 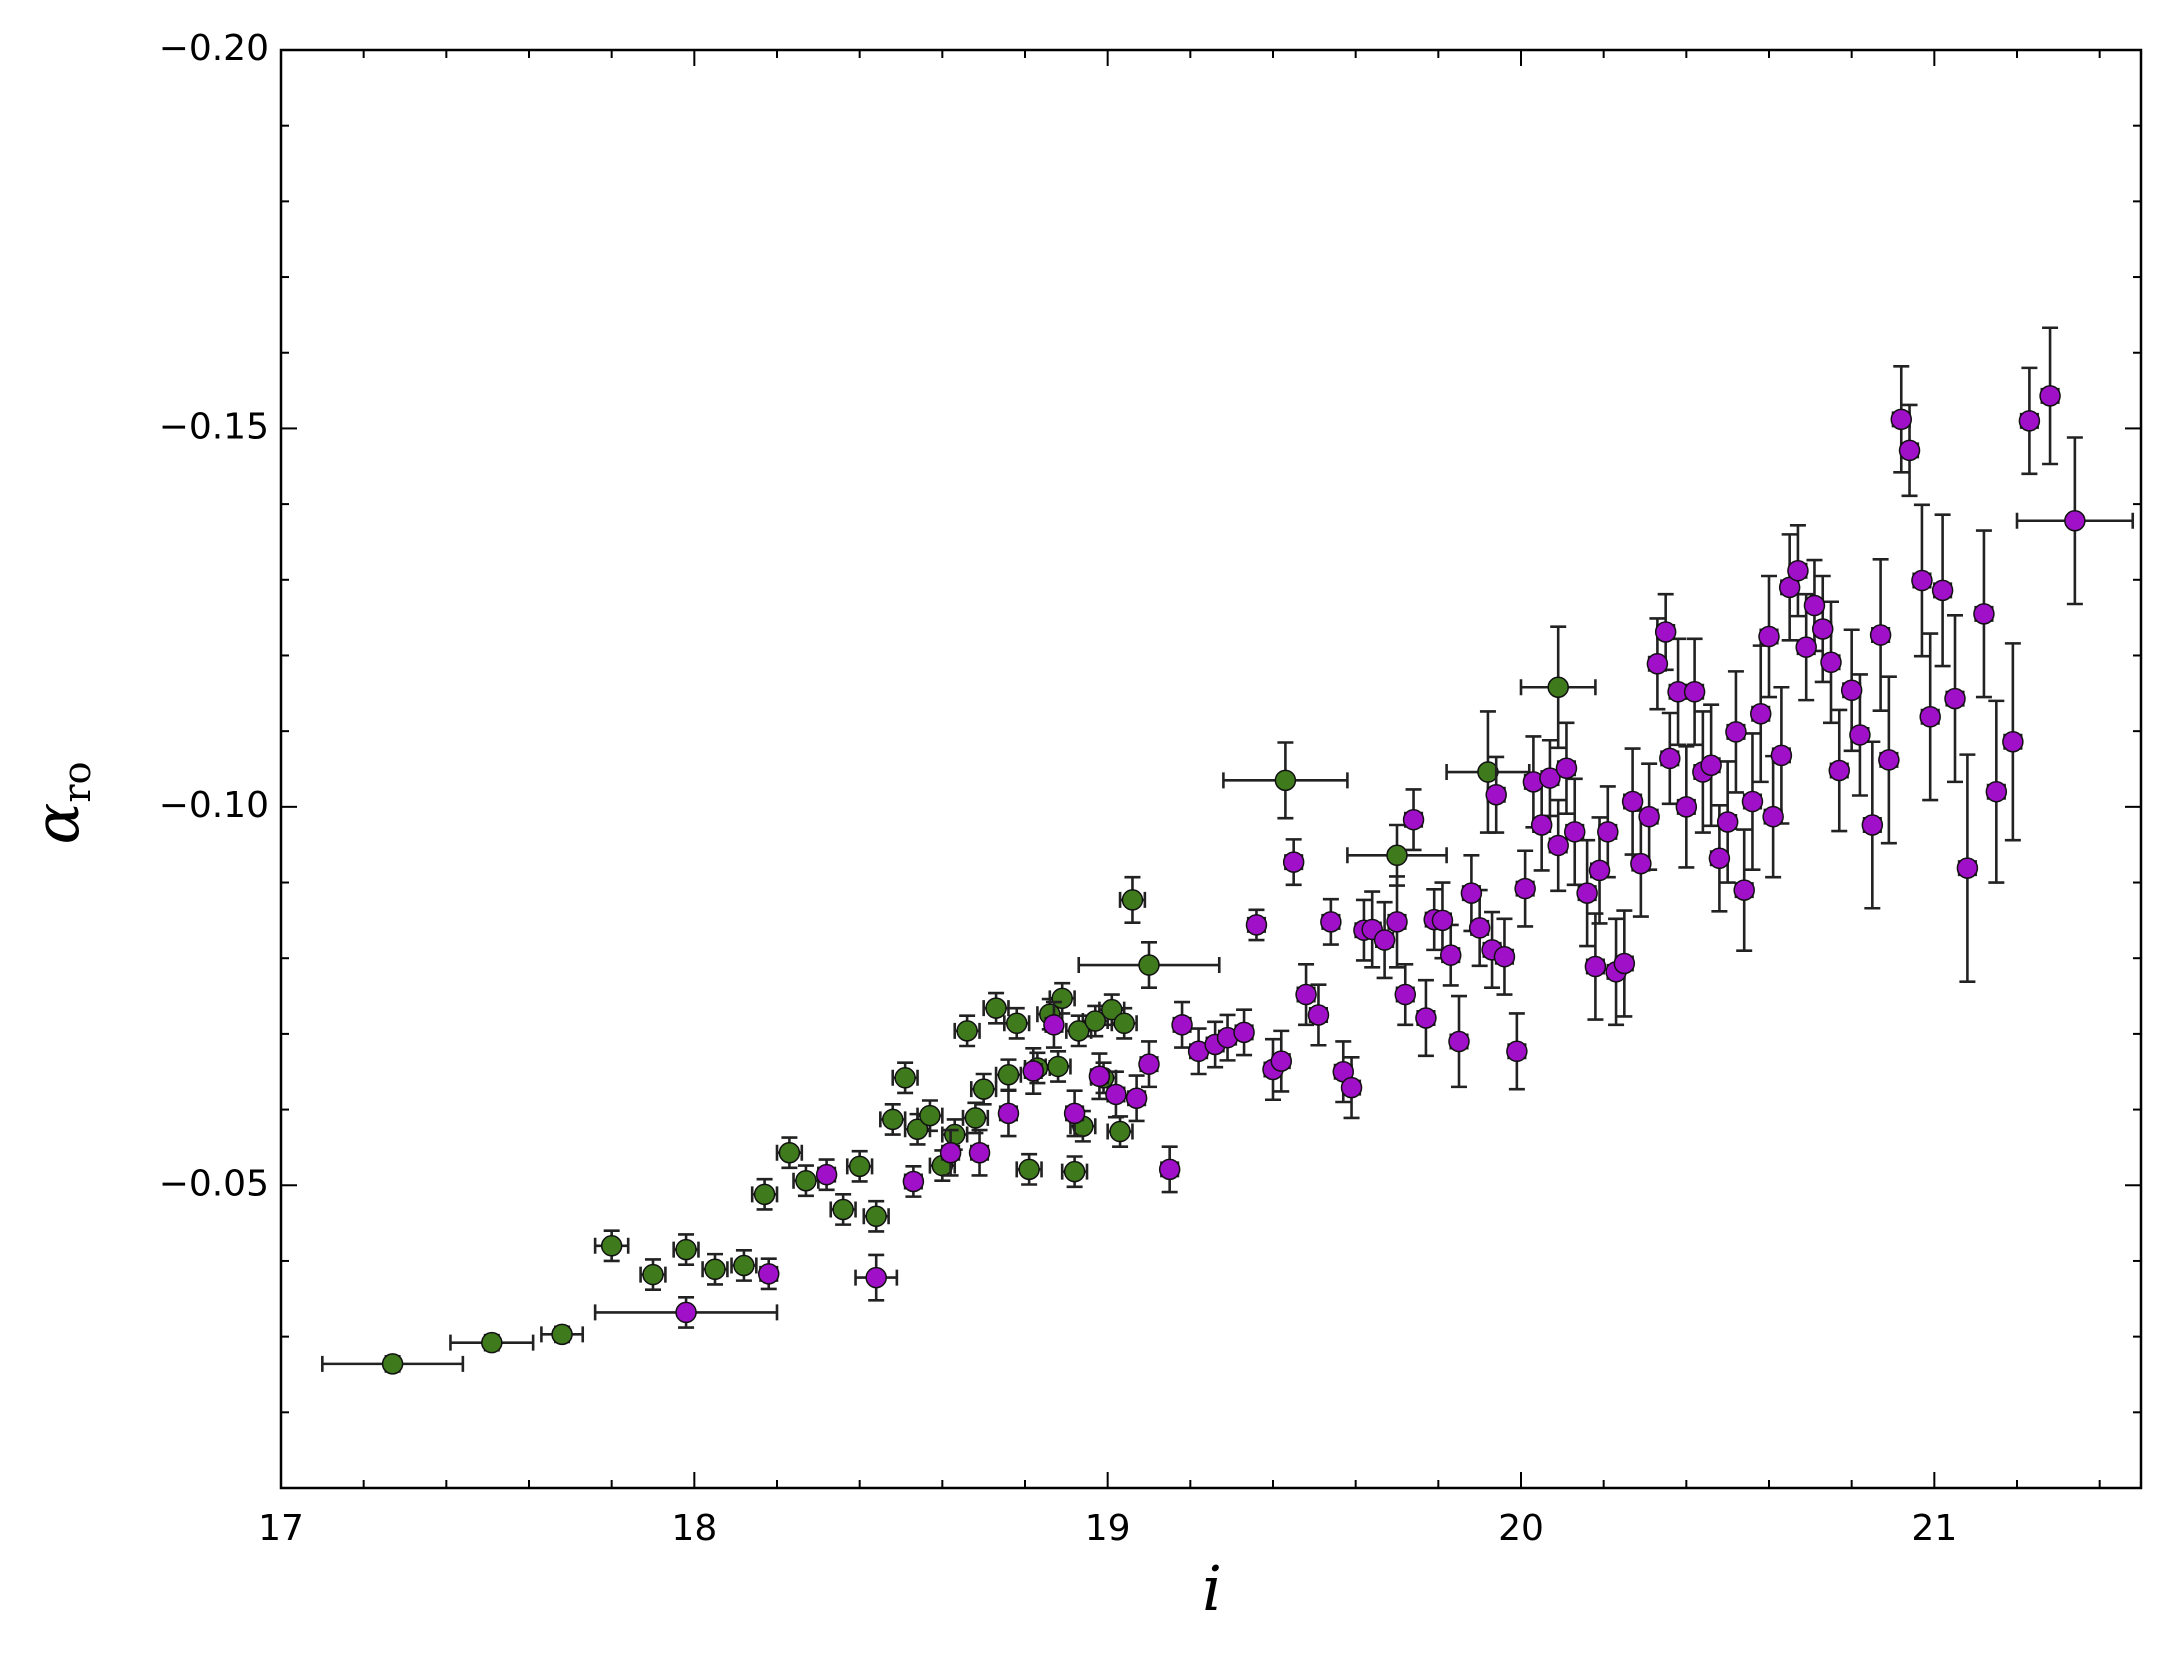 I want to click on x-tick-label: 21, so click(x=1934, y=1528).